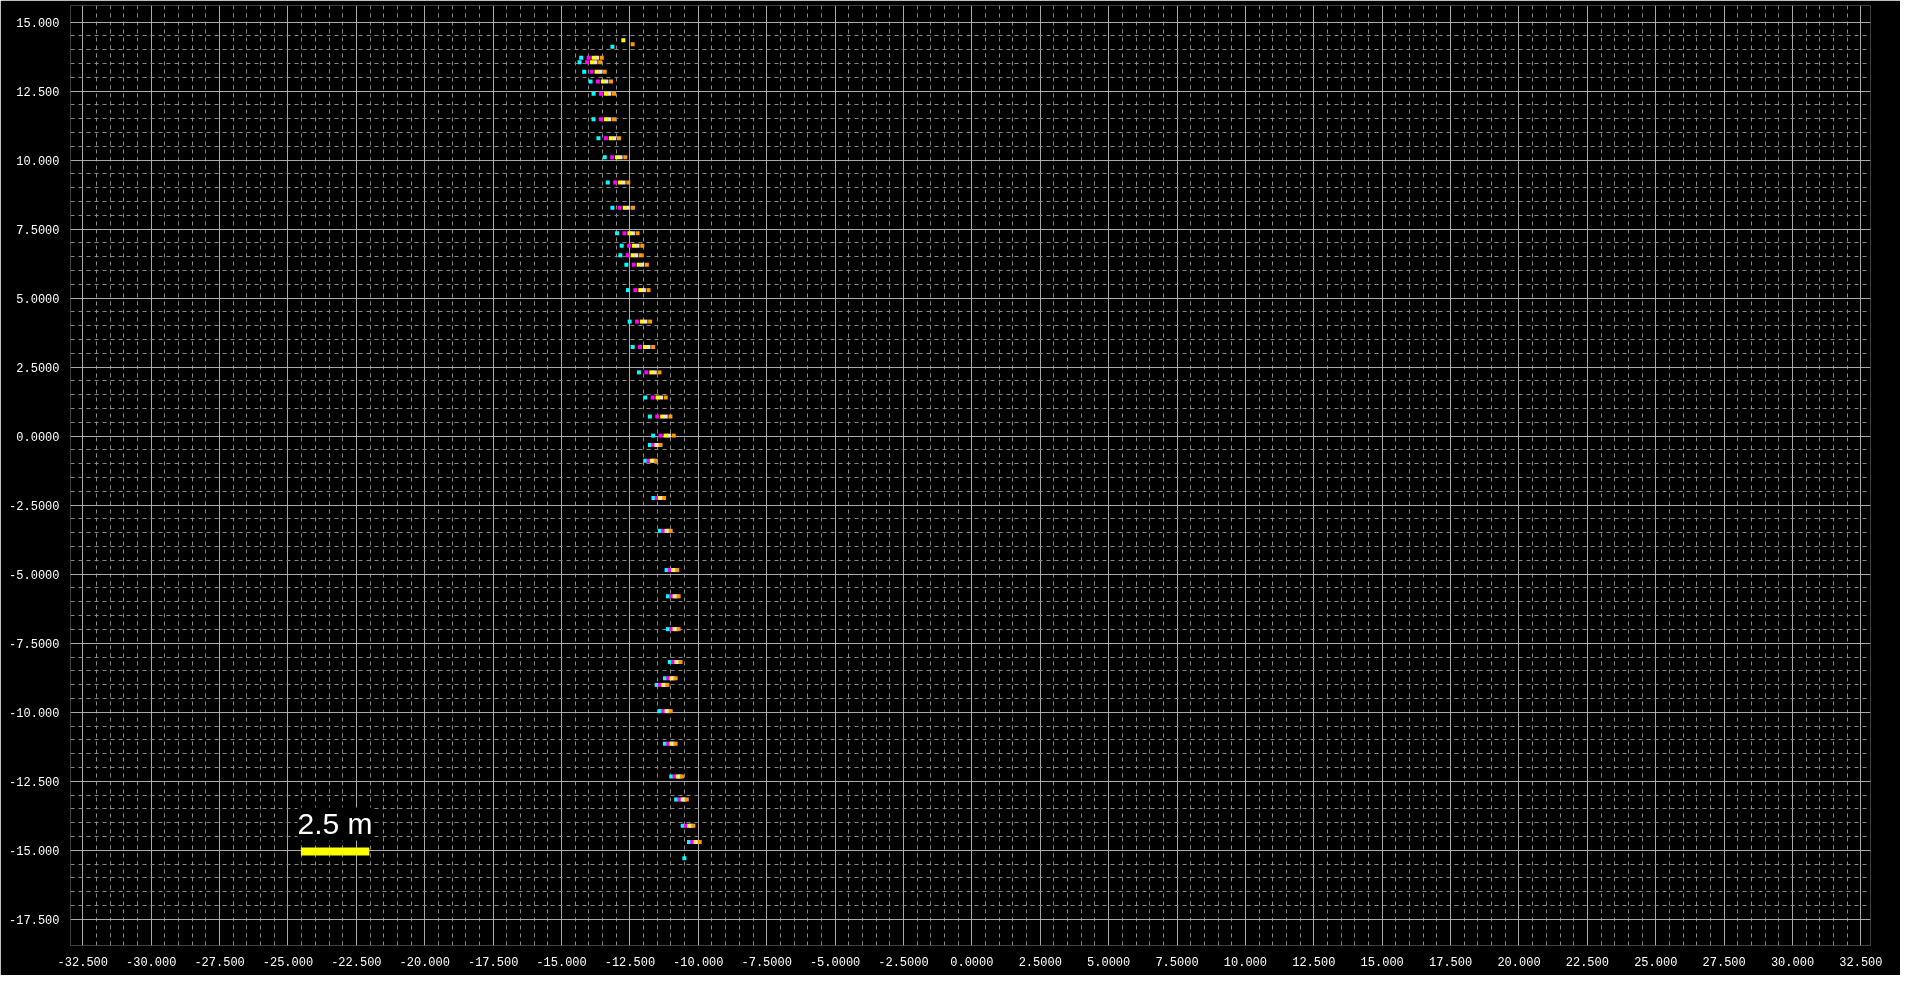 The height and width of the screenshot is (991, 1920). I want to click on y-tick-label: 5.0000, so click(38, 299).